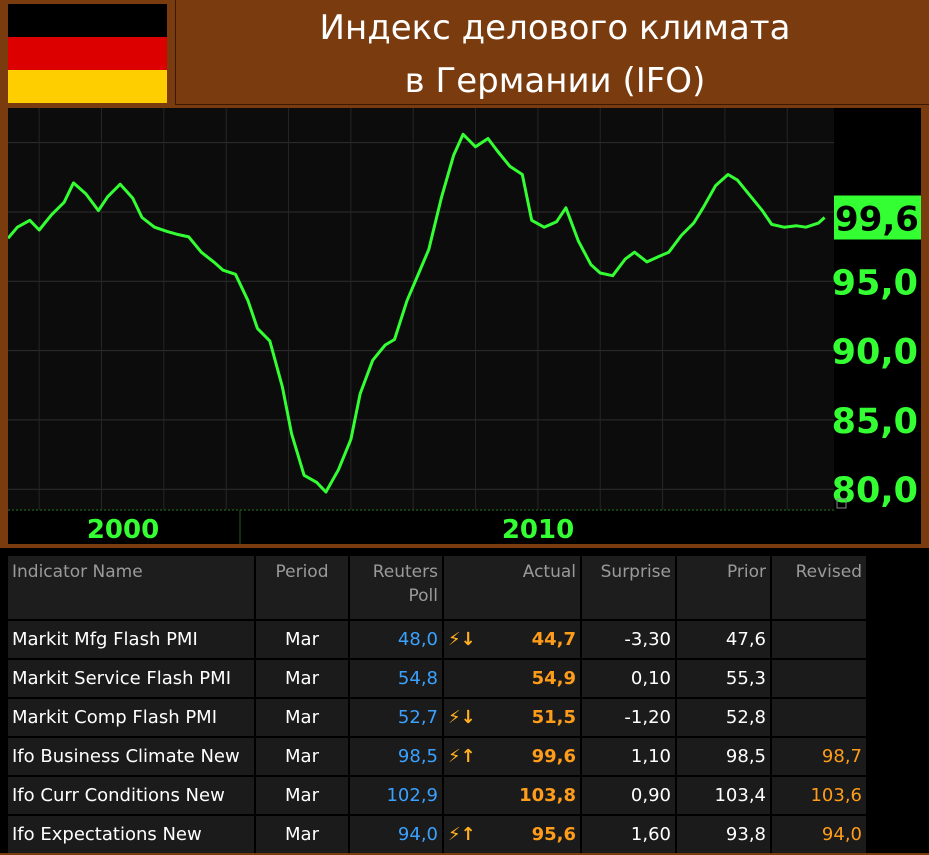  What do you see at coordinates (131, 587) in the screenshot?
I see `header-indicator-name: Indicator Name` at bounding box center [131, 587].